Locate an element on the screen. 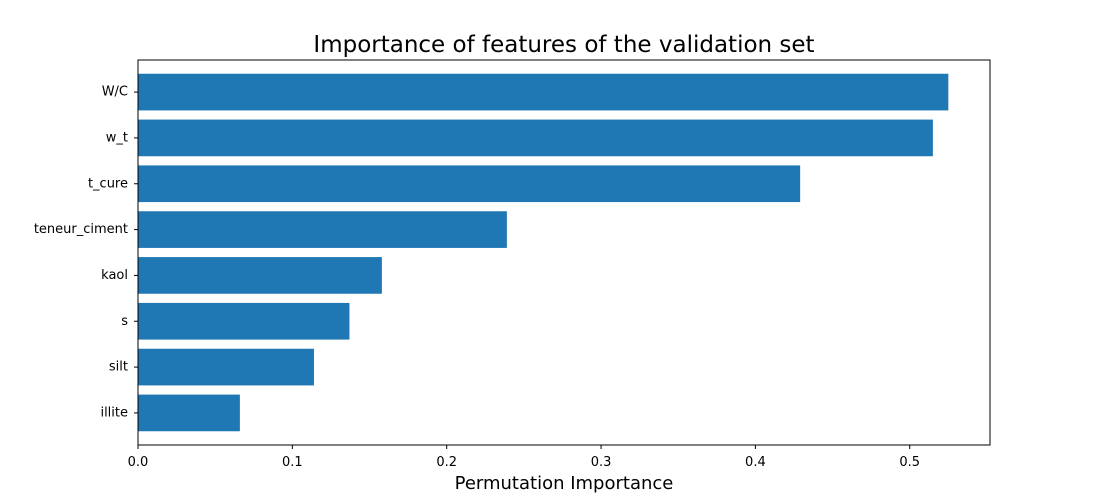 This screenshot has width=1100, height=504. x-tick-label-1: 0.1 is located at coordinates (292, 462).